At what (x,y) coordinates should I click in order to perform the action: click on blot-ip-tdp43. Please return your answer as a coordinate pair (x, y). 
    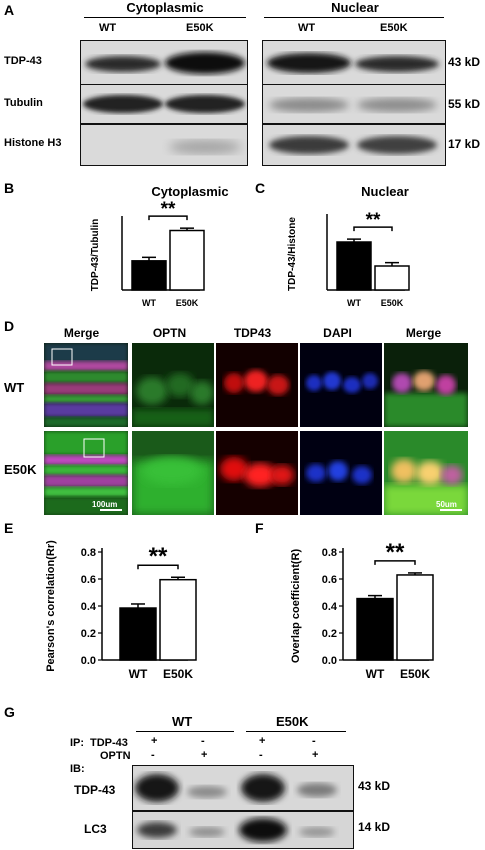
    Looking at the image, I should click on (243, 788).